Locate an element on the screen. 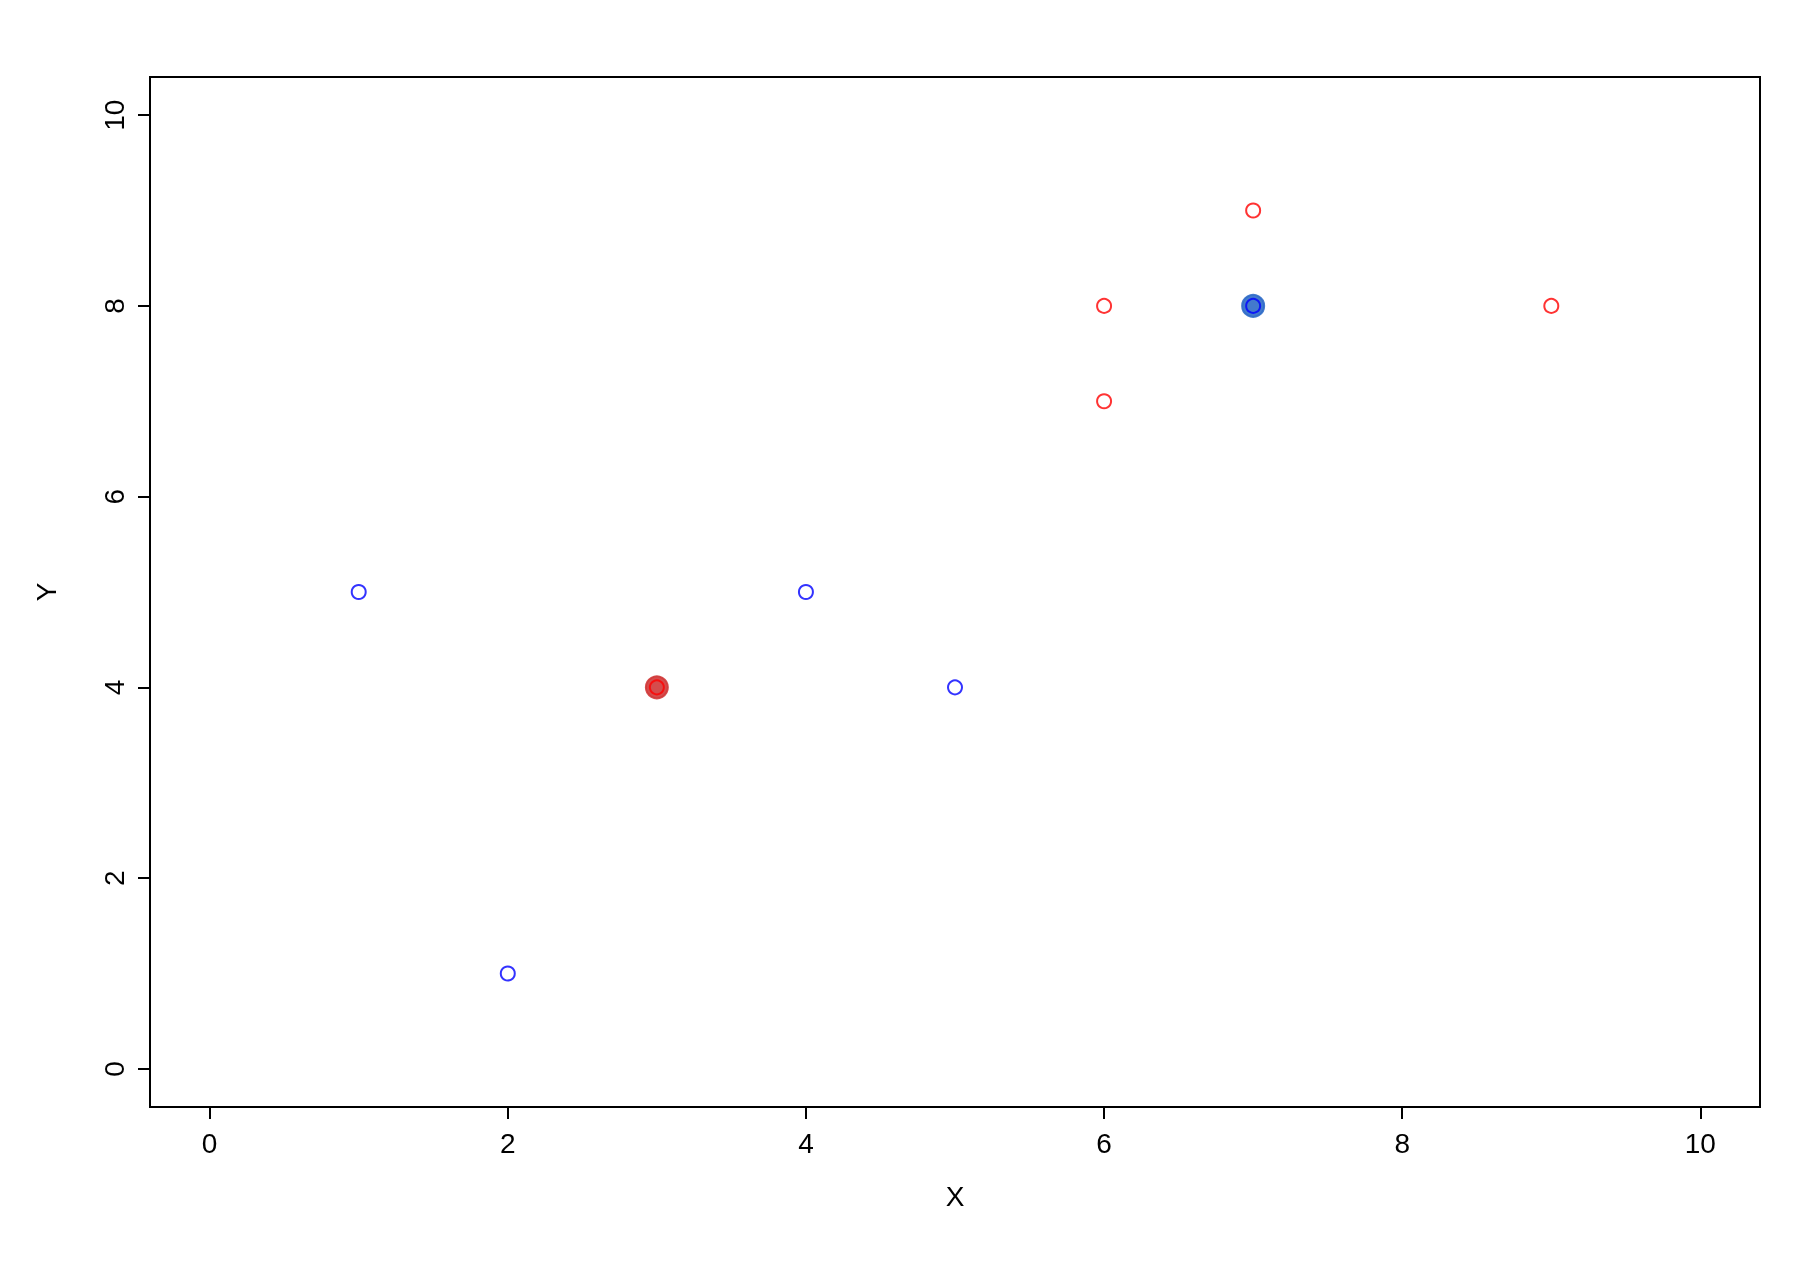 Image resolution: width=1810 pixels, height=1282 pixels. x-axis-title: X is located at coordinates (955, 1196).